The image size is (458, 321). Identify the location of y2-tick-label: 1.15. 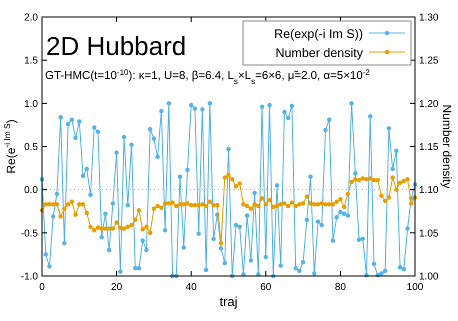
(429, 147).